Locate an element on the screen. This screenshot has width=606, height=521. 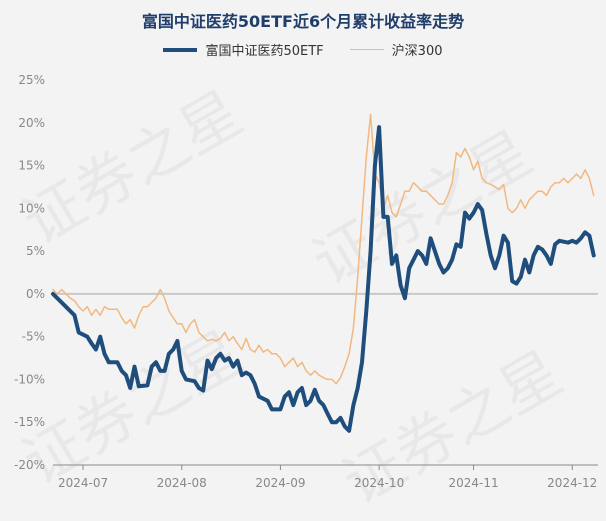
x-tick-label: 2024-10 is located at coordinates (379, 483).